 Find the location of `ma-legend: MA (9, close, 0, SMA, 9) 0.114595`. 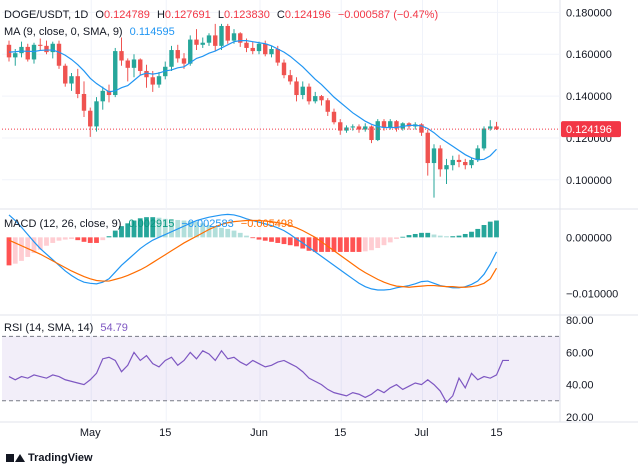

ma-legend: MA (9, close, 0, SMA, 9) 0.114595 is located at coordinates (91, 32).